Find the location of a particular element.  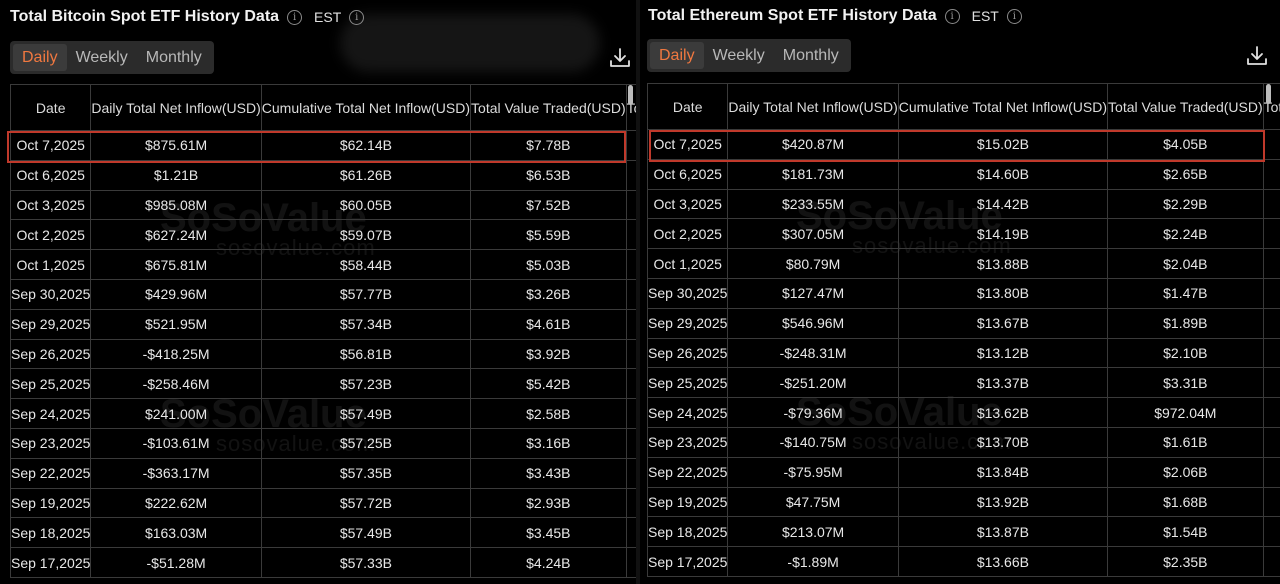

table-row: Oct 2,2025$627.24M$59.07B$5.59B$161.03B is located at coordinates (322, 235).